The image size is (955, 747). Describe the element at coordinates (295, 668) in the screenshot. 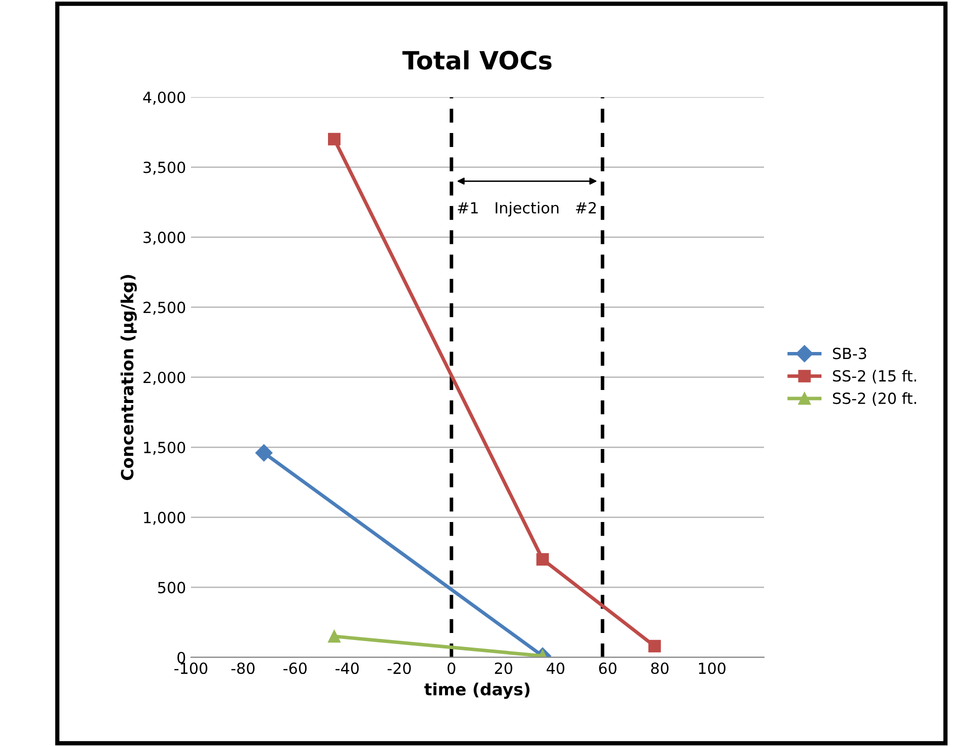

I see `x-tick-label: -60` at that location.